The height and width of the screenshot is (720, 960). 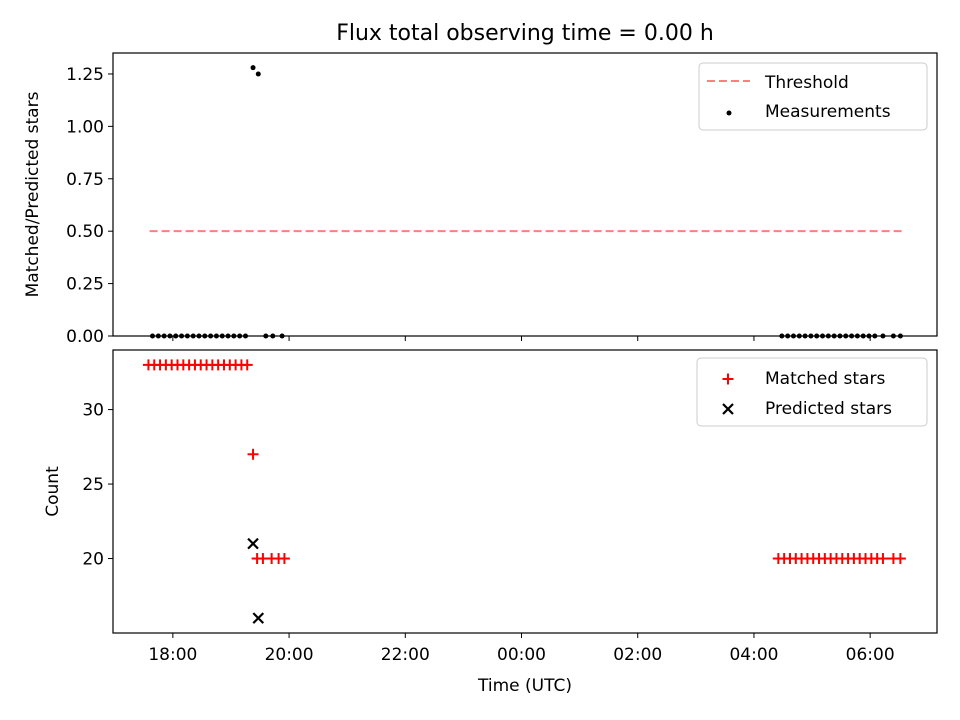 What do you see at coordinates (637, 655) in the screenshot?
I see `x-tick-label: 02:00` at bounding box center [637, 655].